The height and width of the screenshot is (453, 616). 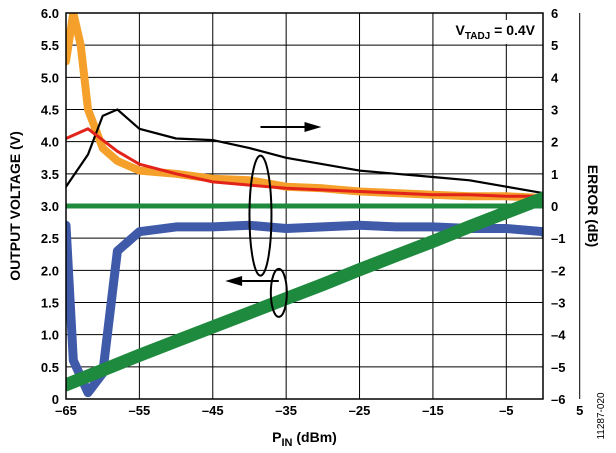 I want to click on x-tick-label: 5, so click(x=579, y=410).